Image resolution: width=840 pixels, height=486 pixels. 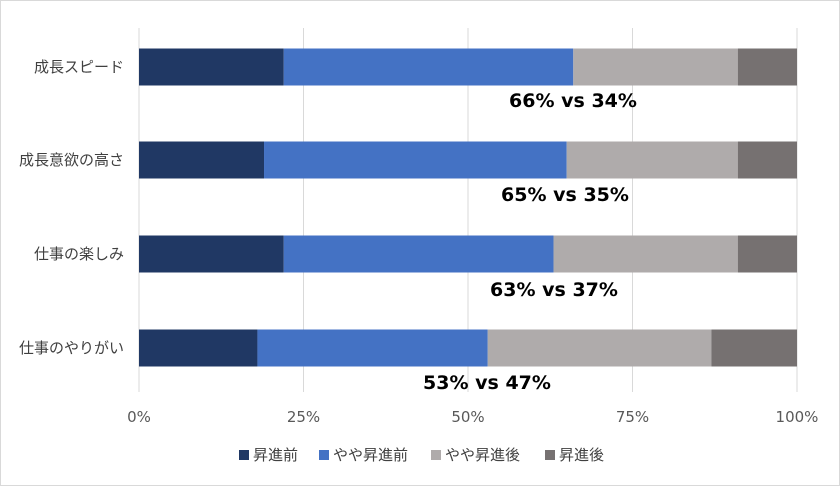 What do you see at coordinates (467, 417) in the screenshot?
I see `x-tick-label: 50%` at bounding box center [467, 417].